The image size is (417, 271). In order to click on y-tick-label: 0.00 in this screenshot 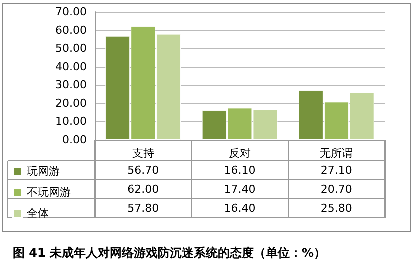, I will do `click(74, 140)`.